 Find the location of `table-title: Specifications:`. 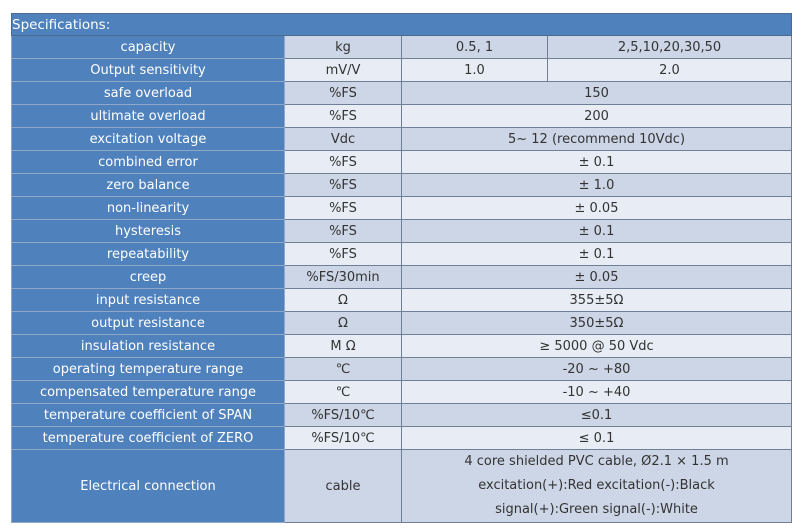

table-title: Specifications: is located at coordinates (401, 24).